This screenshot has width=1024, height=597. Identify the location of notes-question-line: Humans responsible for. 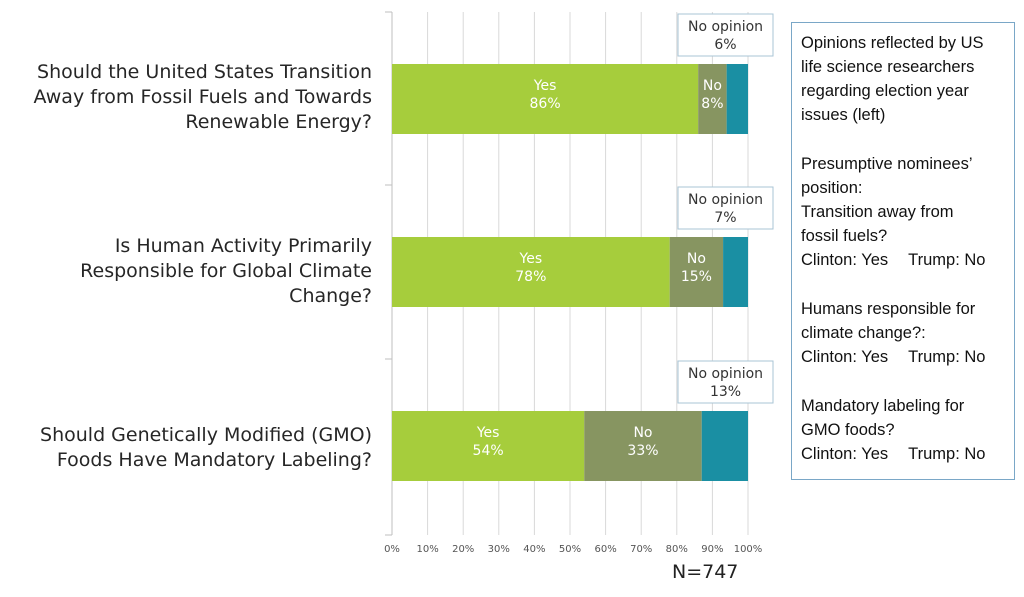
(888, 309).